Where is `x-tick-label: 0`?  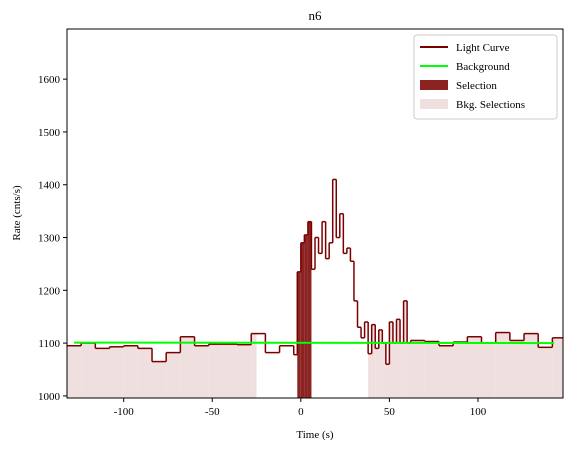
x-tick-label: 0 is located at coordinates (301, 412).